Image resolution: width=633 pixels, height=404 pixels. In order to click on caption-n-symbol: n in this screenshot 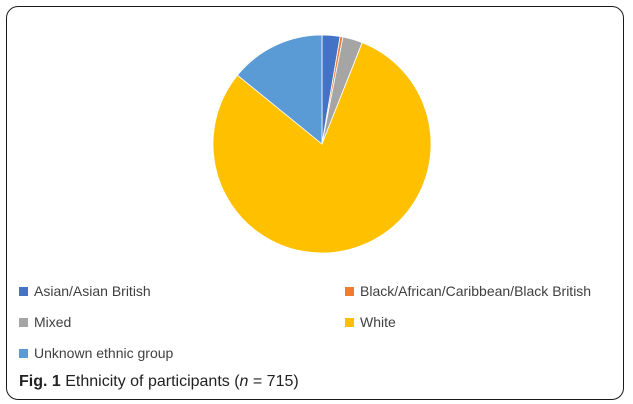, I will do `click(244, 381)`.